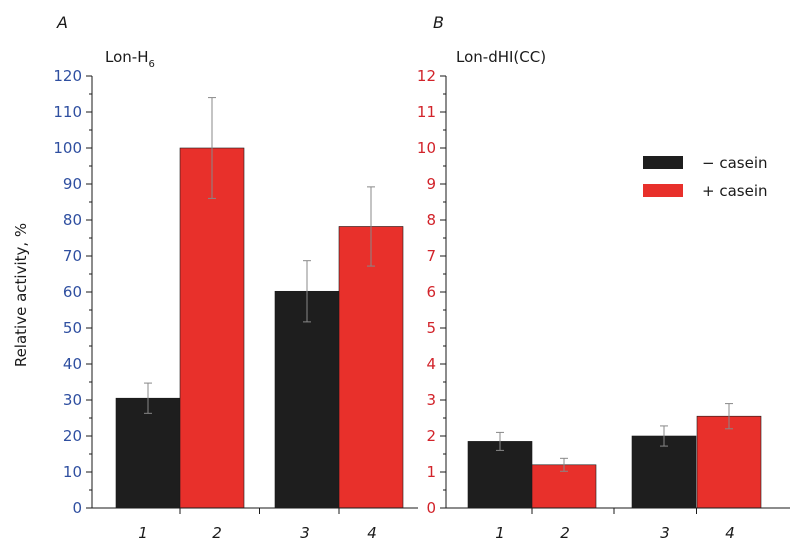 Image resolution: width=800 pixels, height=555 pixels. I want to click on y-tick-label: 80, so click(72, 220).